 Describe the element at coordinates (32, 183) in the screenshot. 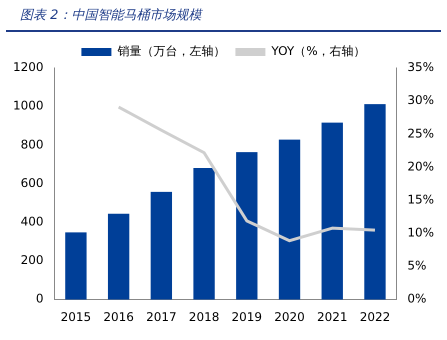

I see `y-tick-label: 600` at that location.